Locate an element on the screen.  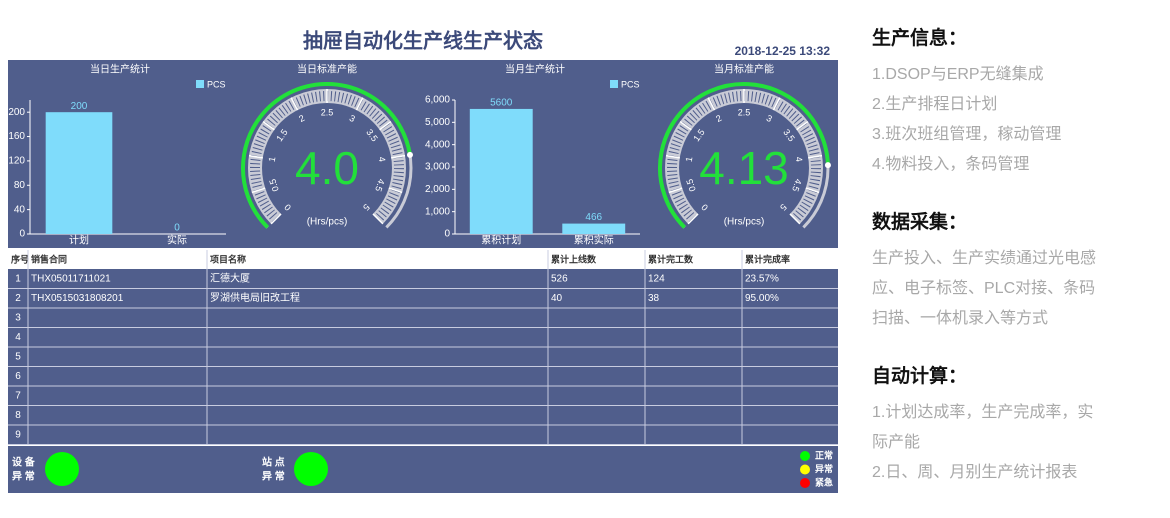
indicator-label: 设 备 is located at coordinates (24, 462).